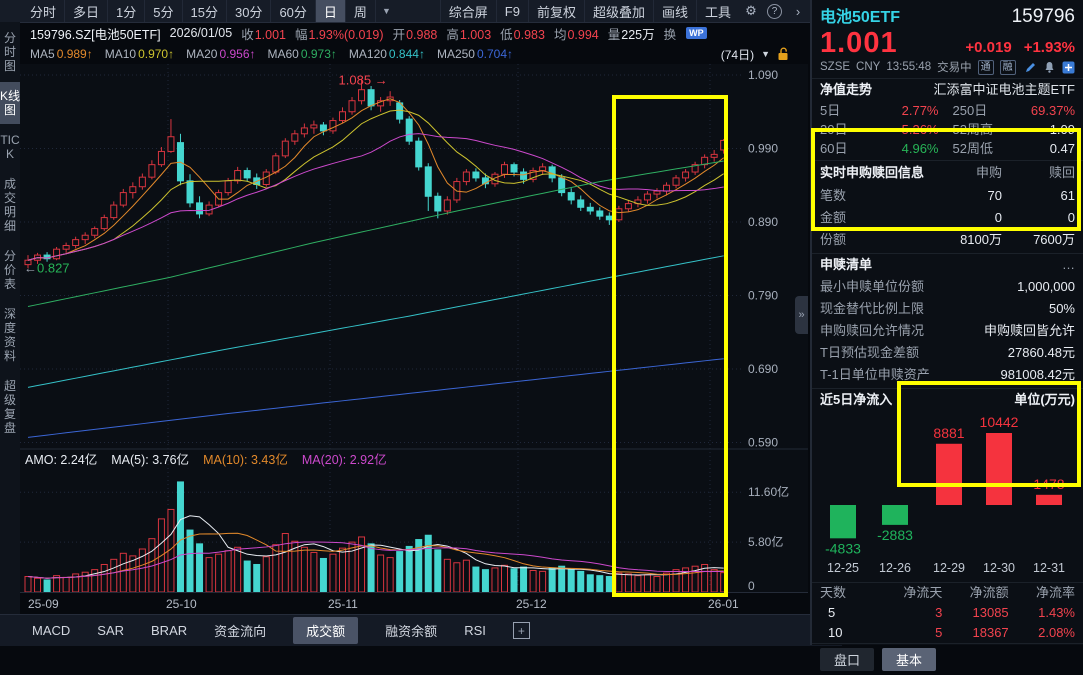 This screenshot has height=675, width=1083. I want to click on f9-button: F9, so click(511, 11).